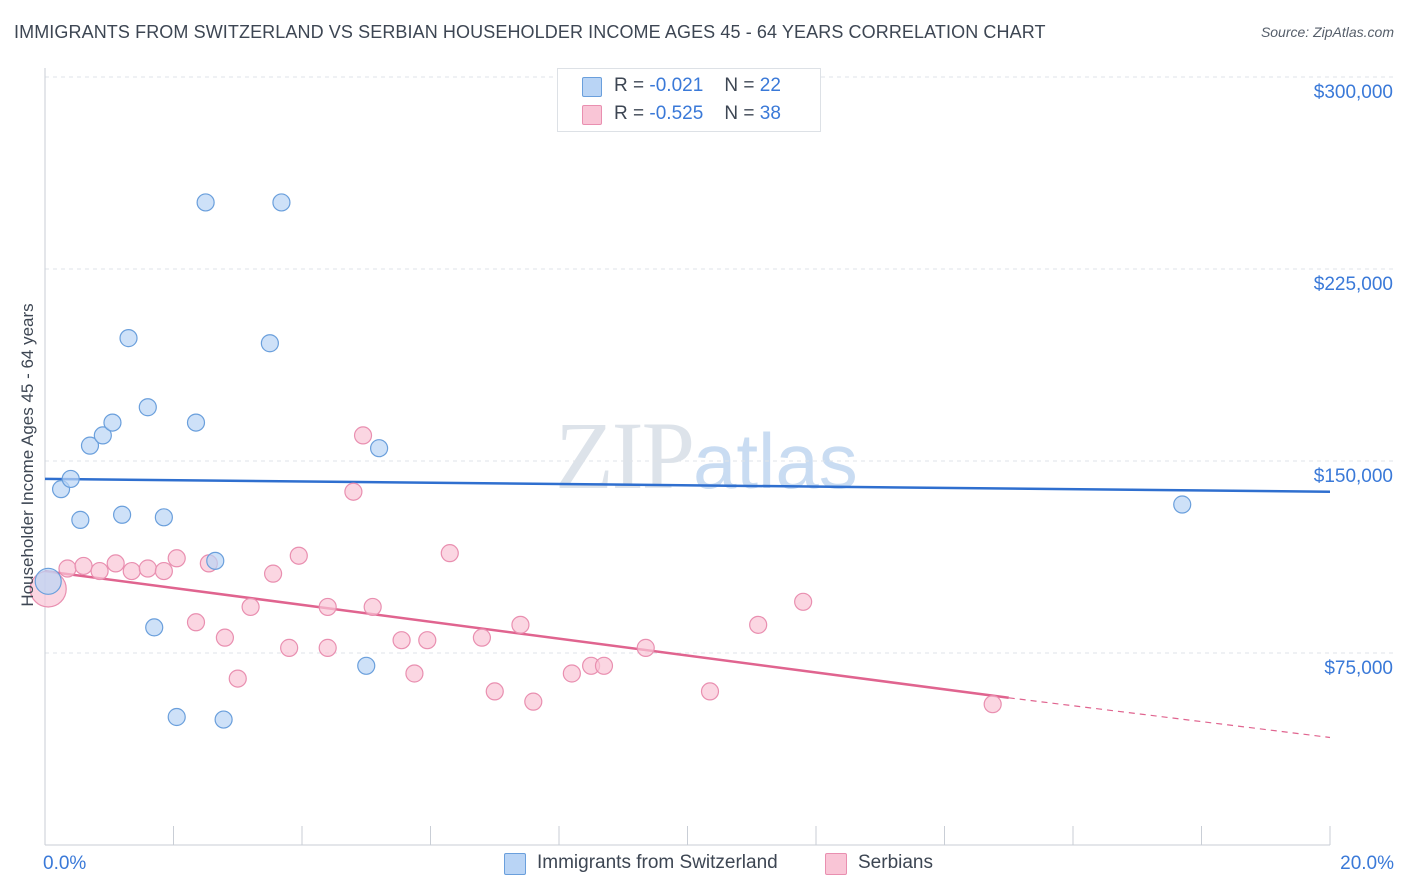 Image resolution: width=1406 pixels, height=892 pixels. I want to click on y-tick-label: $75,000, so click(1358, 668).